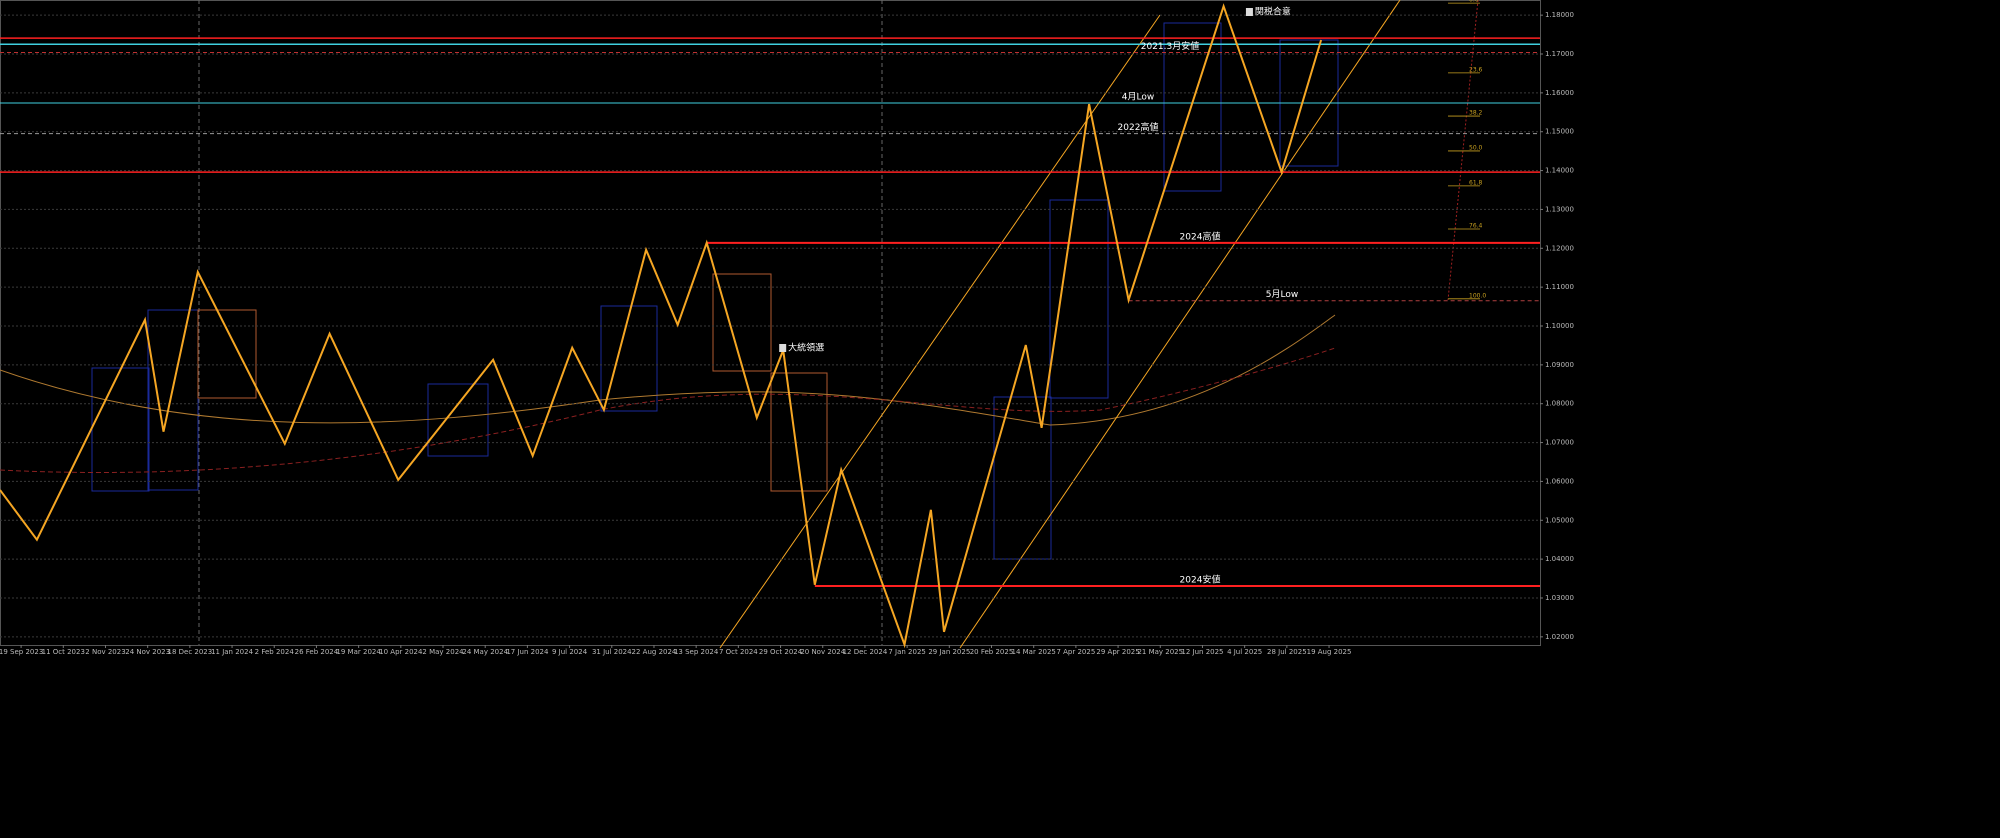  Describe the element at coordinates (1559, 209) in the screenshot. I see `y-tick-label: 1.13000` at that location.